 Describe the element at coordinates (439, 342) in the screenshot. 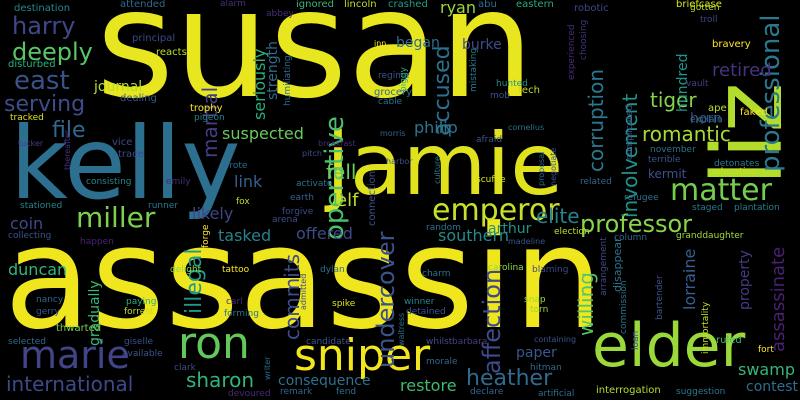

I see `word-whilst: whilst` at that location.